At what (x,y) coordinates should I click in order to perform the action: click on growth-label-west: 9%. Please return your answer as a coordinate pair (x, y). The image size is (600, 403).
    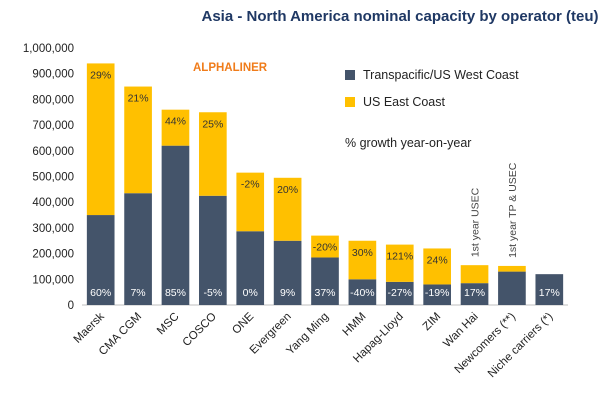
    Looking at the image, I should click on (287, 293).